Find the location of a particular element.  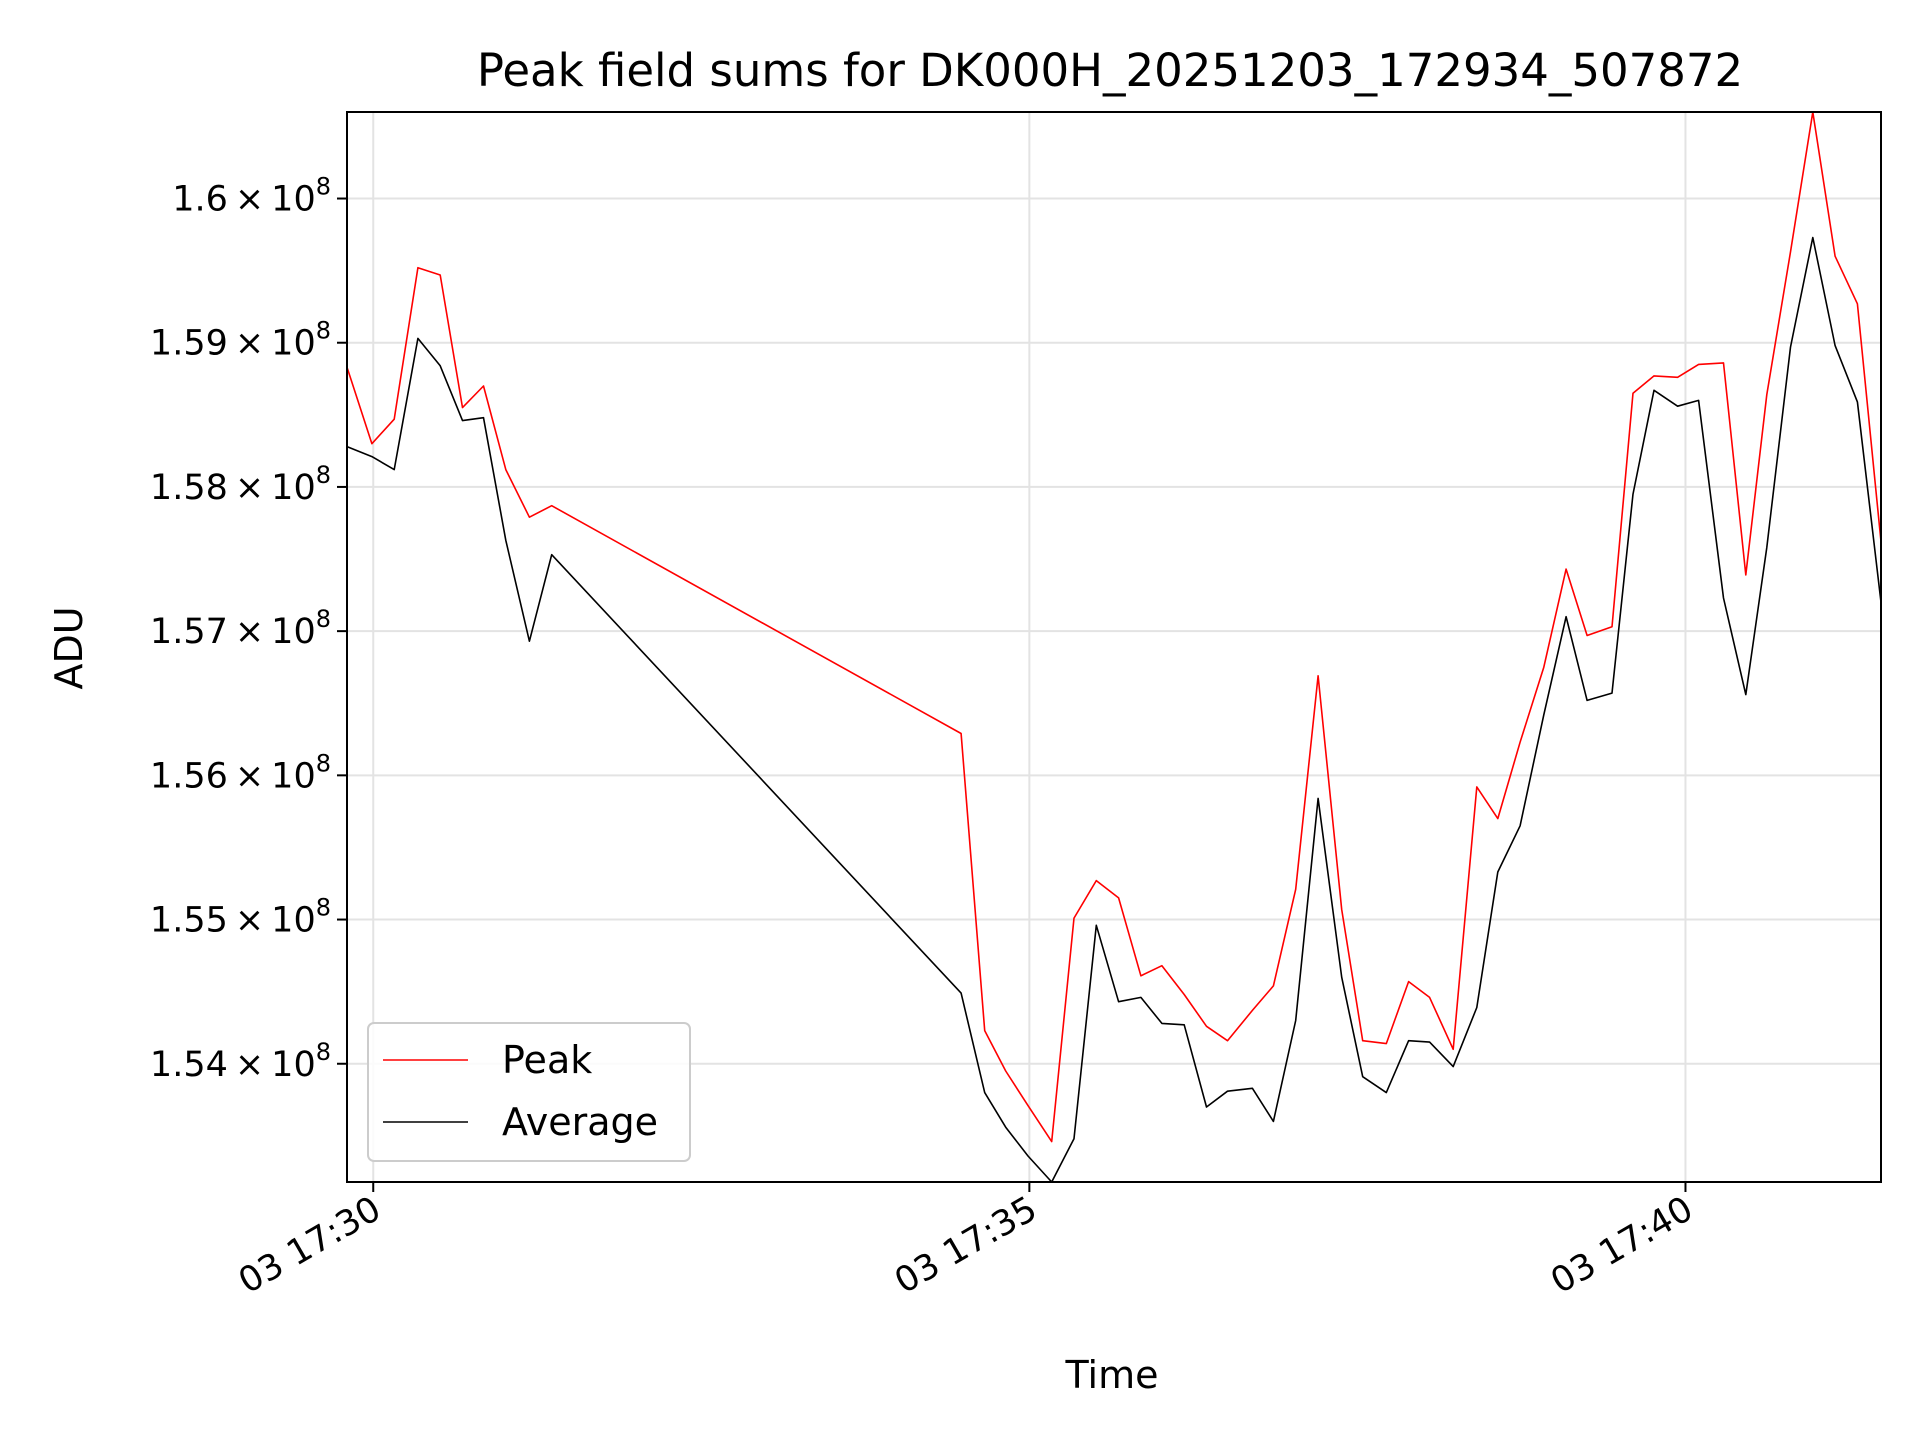

y-tick-label: 1.58 × 10⁸ is located at coordinates (240, 484).